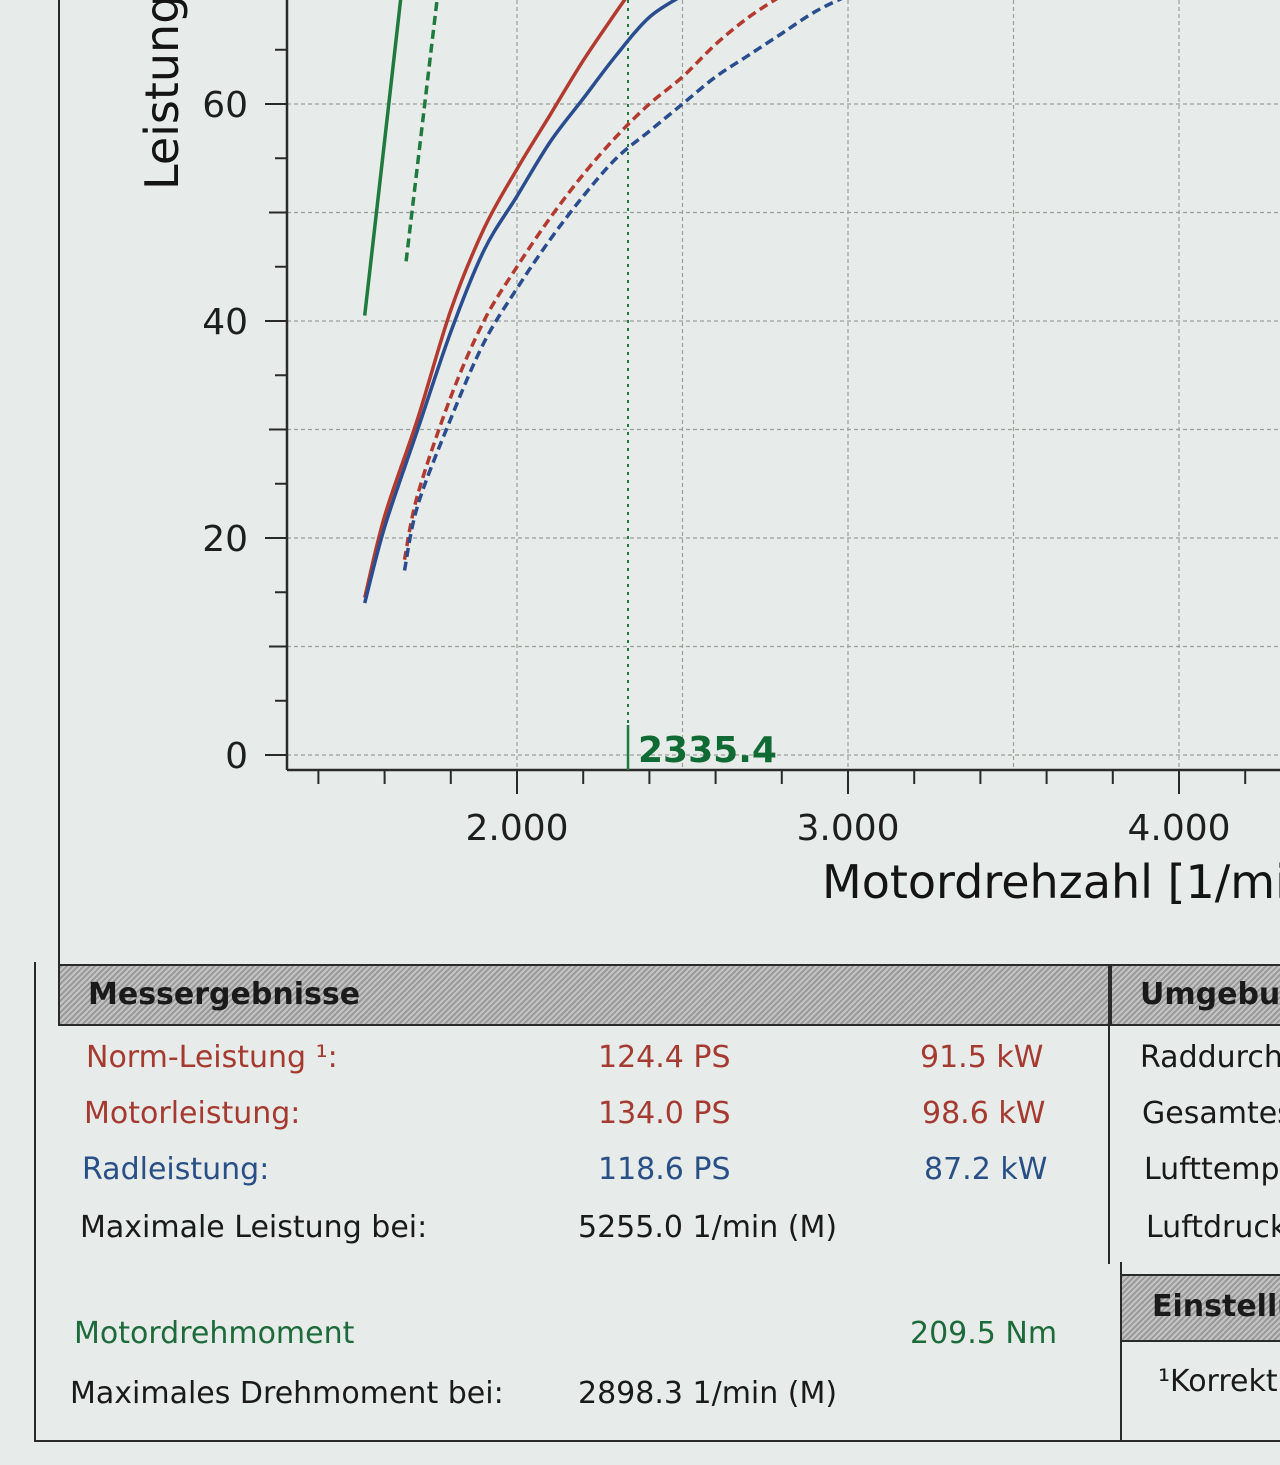 This screenshot has width=1280, height=1465. I want to click on y-tick-label: 40, so click(225, 322).